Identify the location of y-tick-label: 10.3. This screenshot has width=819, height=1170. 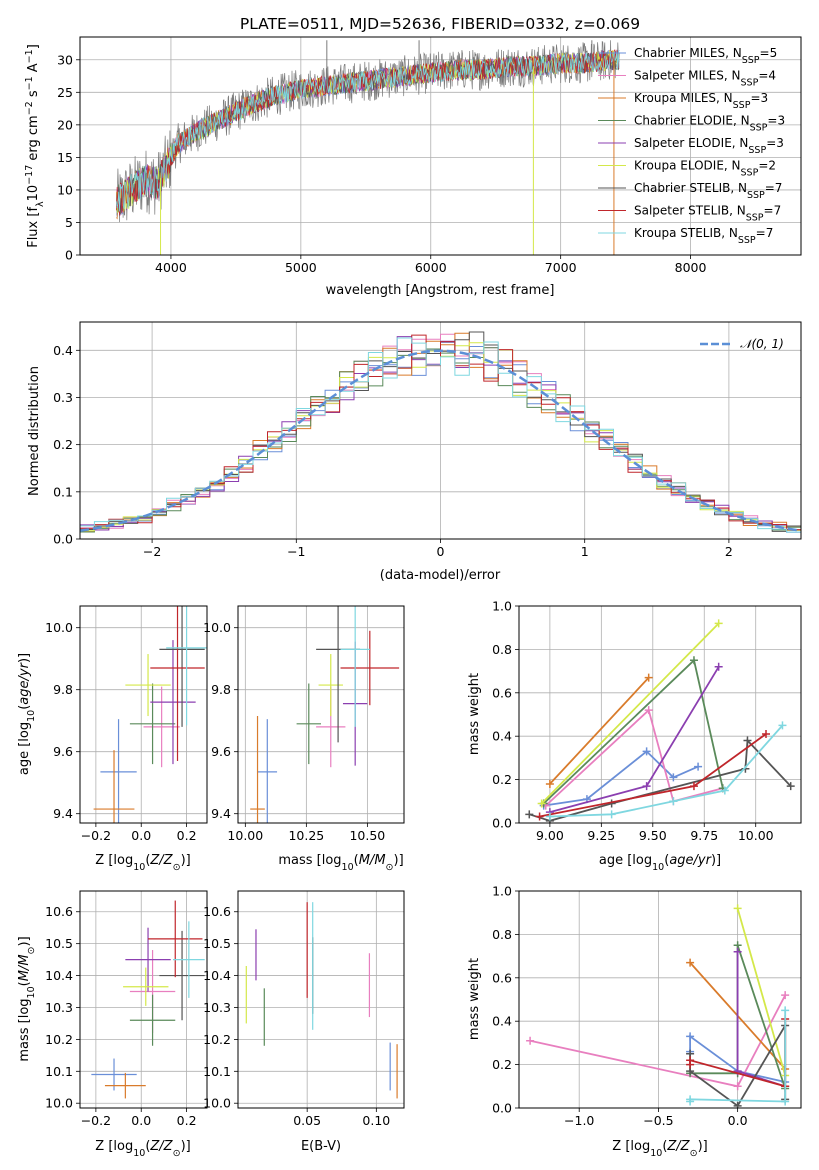
(217, 1007).